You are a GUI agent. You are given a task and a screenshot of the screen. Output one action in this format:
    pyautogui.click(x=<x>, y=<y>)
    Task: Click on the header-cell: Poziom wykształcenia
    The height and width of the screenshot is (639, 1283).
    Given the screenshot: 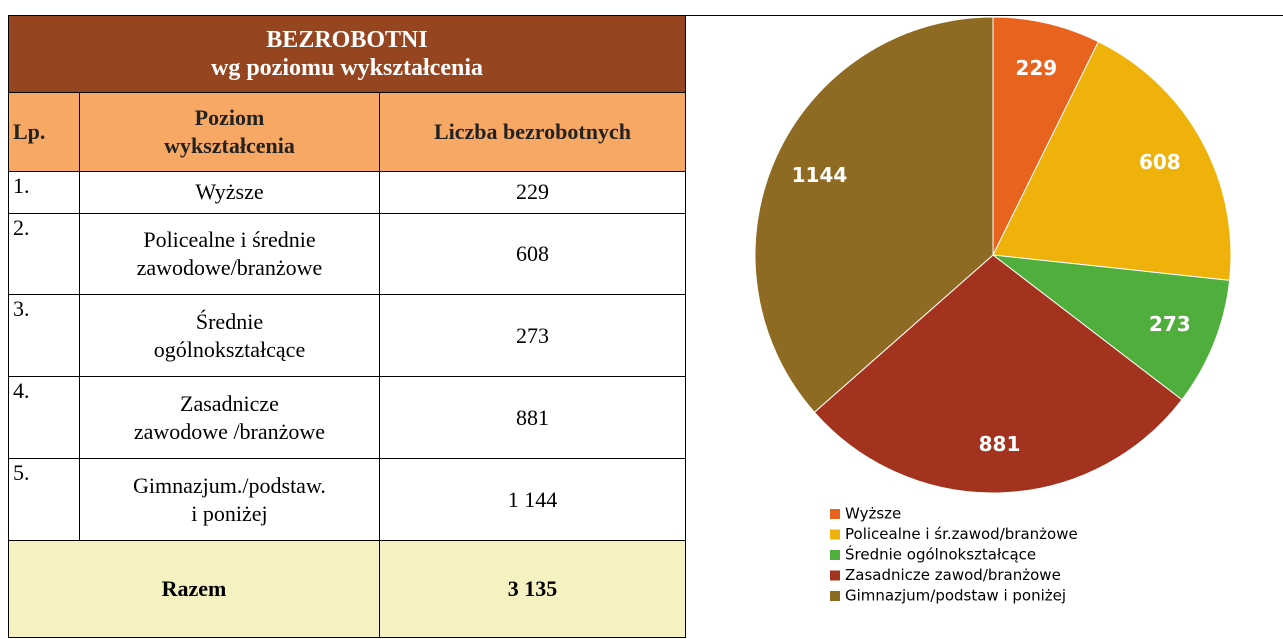 What is the action you would take?
    pyautogui.click(x=229, y=132)
    